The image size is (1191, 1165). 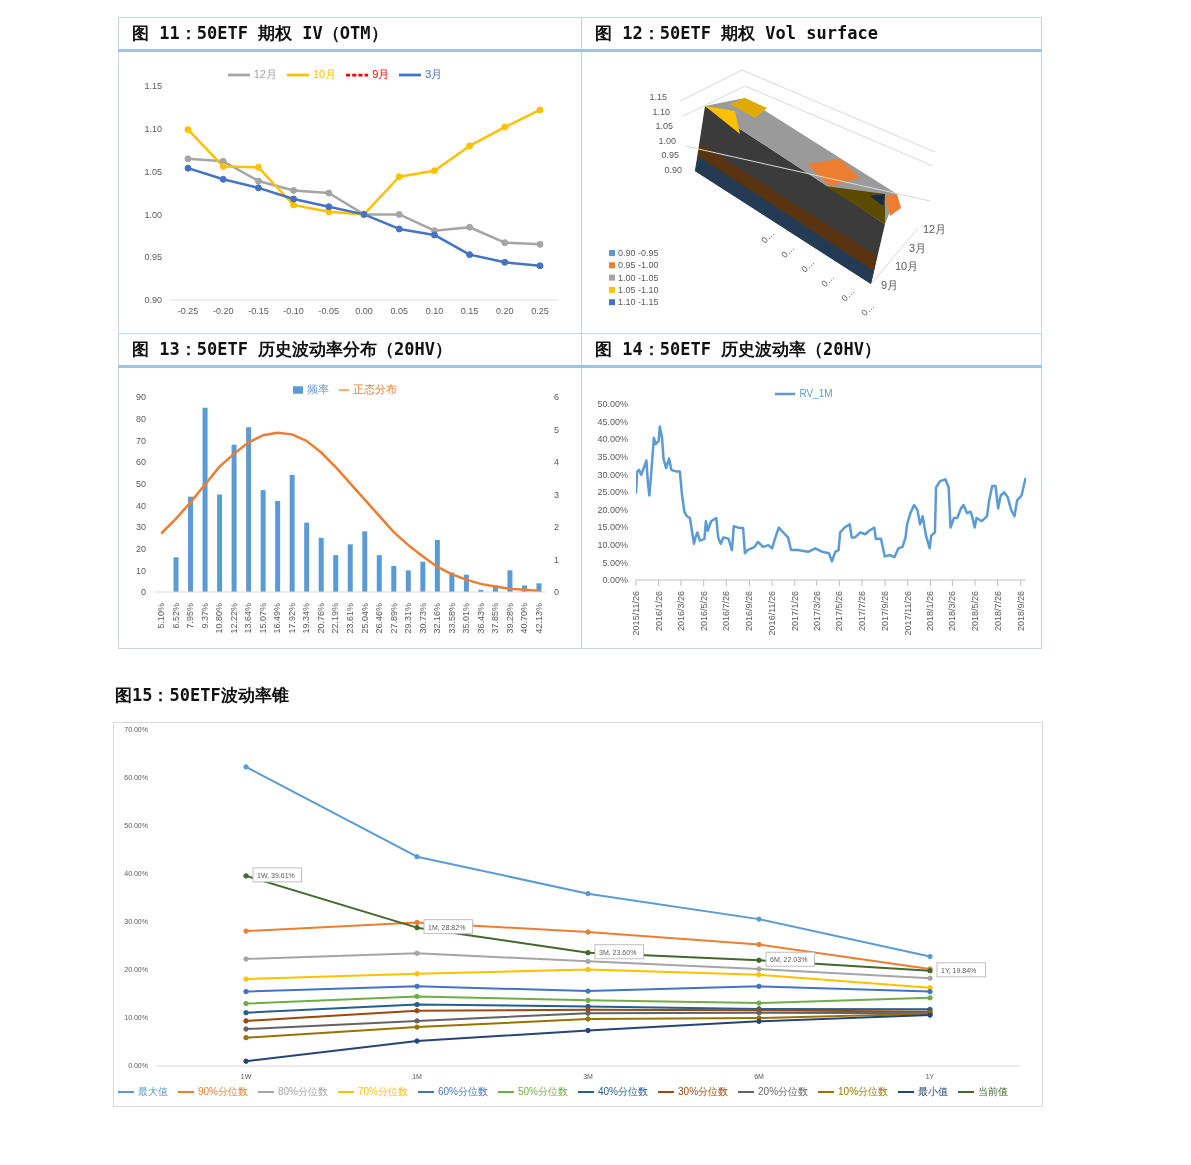 I want to click on legend-label: 90%分位数, so click(x=222, y=1091).